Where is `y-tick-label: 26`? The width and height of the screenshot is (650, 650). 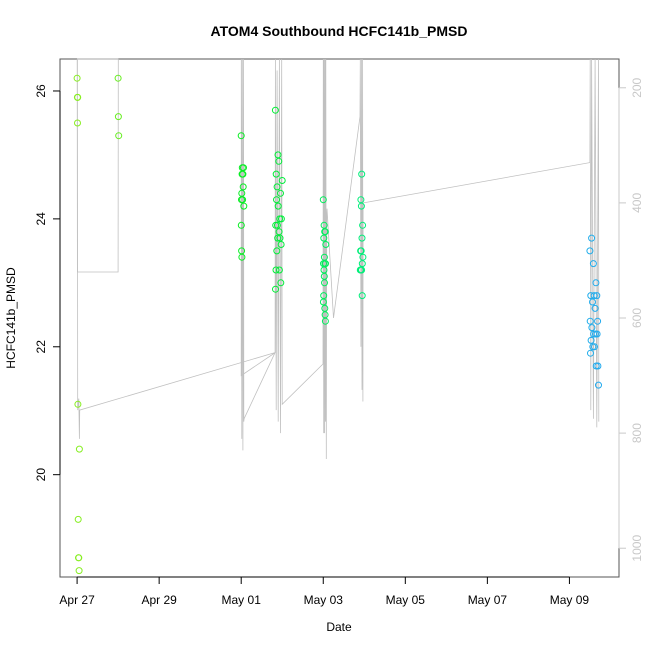 y-tick-label: 26 is located at coordinates (41, 91).